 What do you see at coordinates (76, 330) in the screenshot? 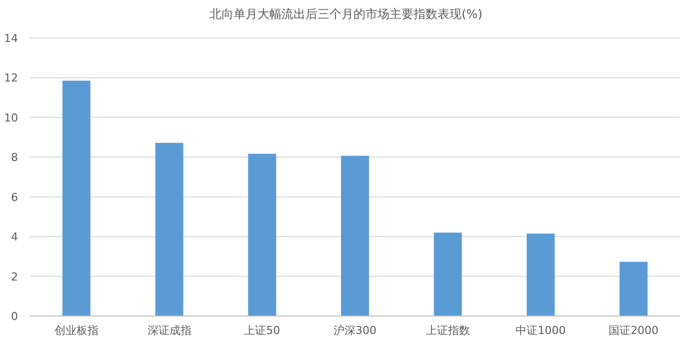
I see `x-tick-label: 创业板指` at bounding box center [76, 330].